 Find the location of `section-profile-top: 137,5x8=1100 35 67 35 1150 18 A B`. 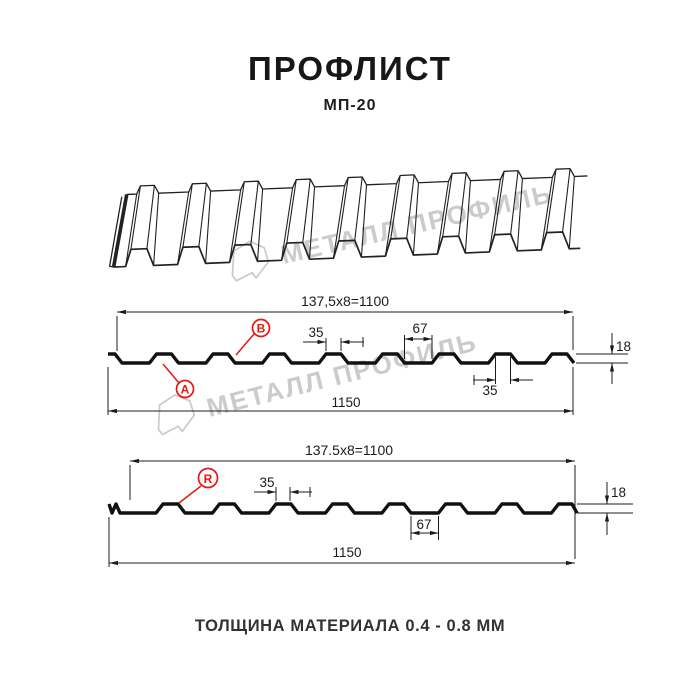

section-profile-top: 137,5x8=1100 35 67 35 1150 18 A B is located at coordinates (369, 354).